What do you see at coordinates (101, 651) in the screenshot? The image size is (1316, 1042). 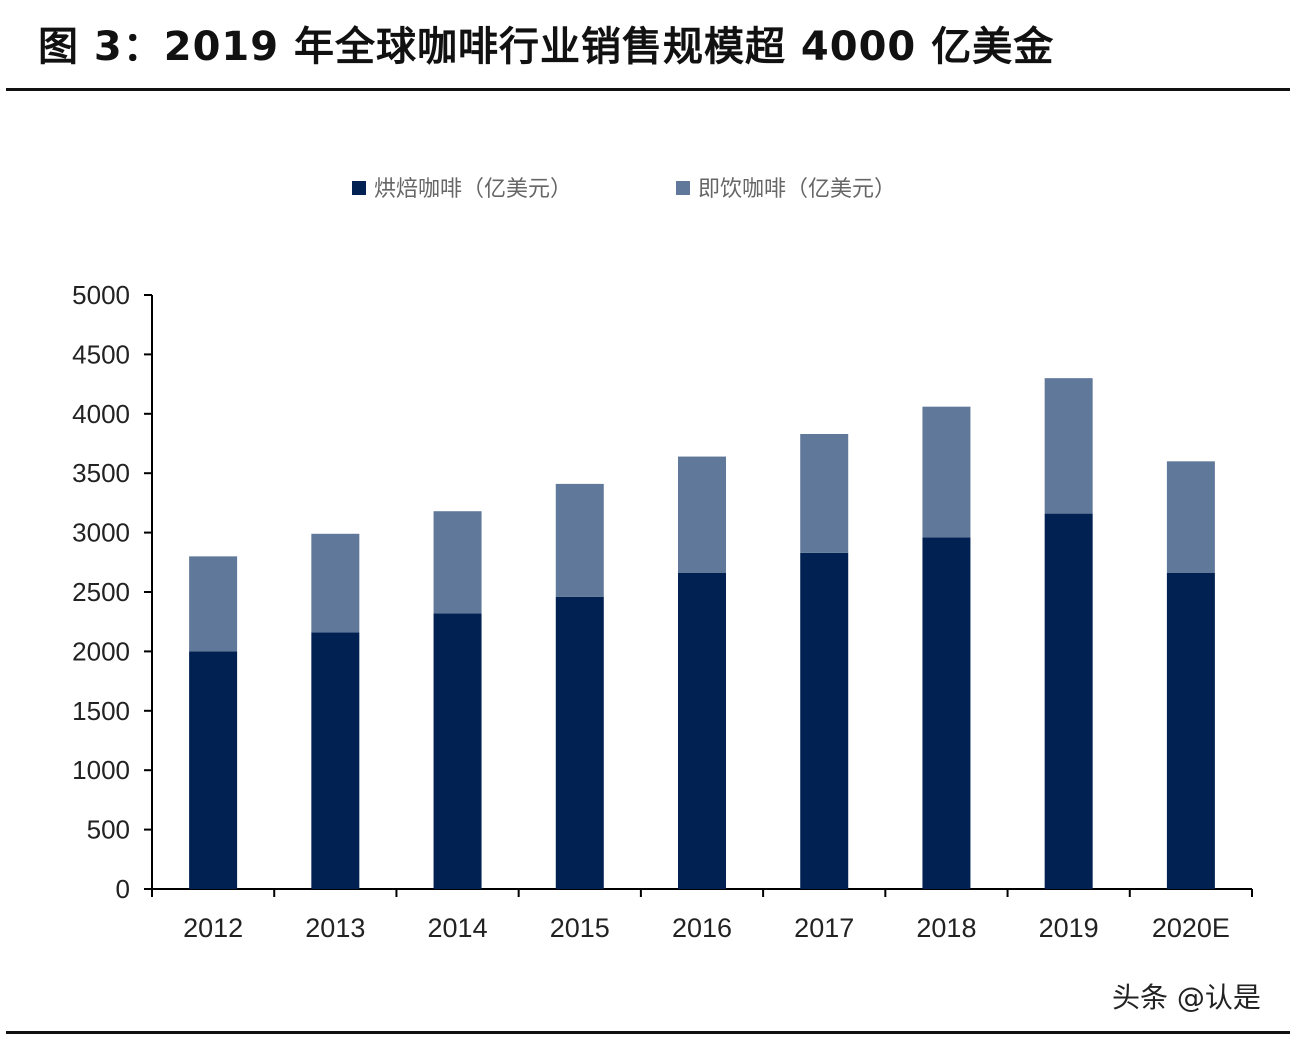 I see `y-tick-label: 2000` at bounding box center [101, 651].